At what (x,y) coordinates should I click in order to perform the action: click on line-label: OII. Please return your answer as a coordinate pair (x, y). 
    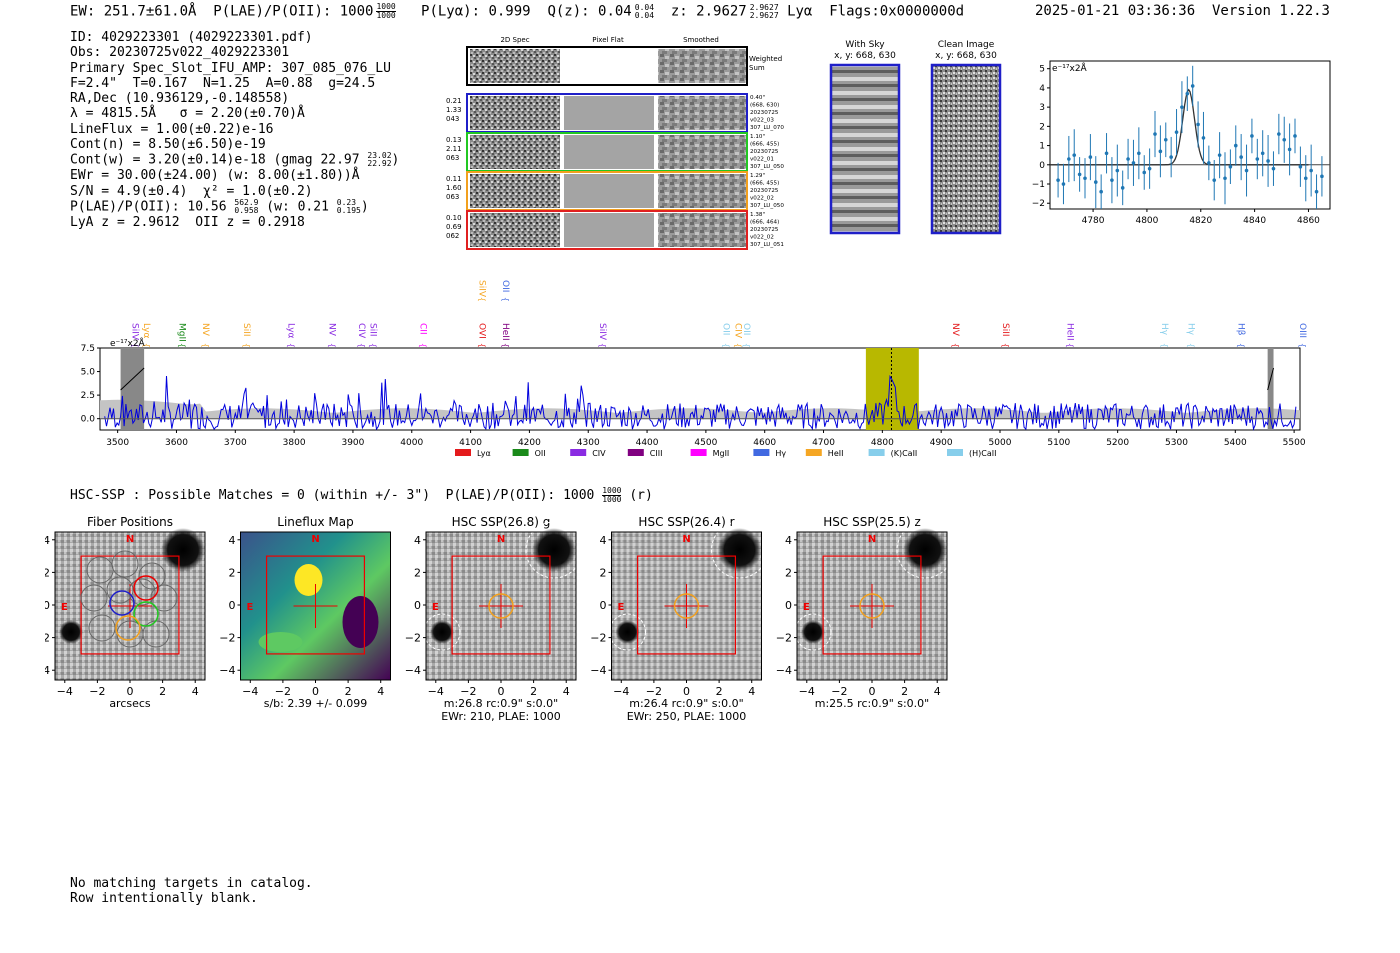
    Looking at the image, I should click on (726, 329).